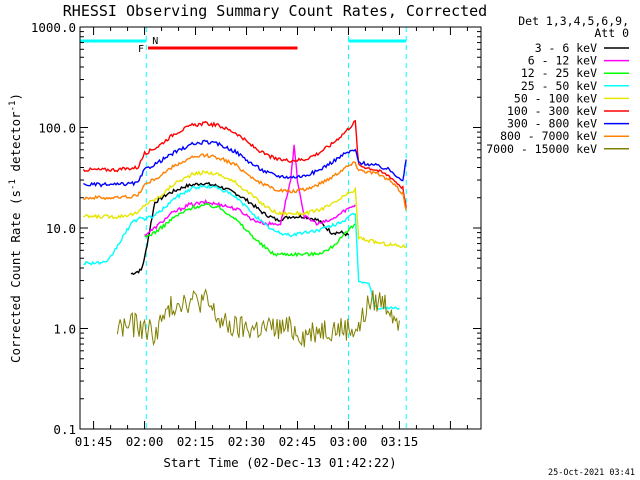  I want to click on legend-label-9: 7000 - 15000 keV, so click(541, 149).